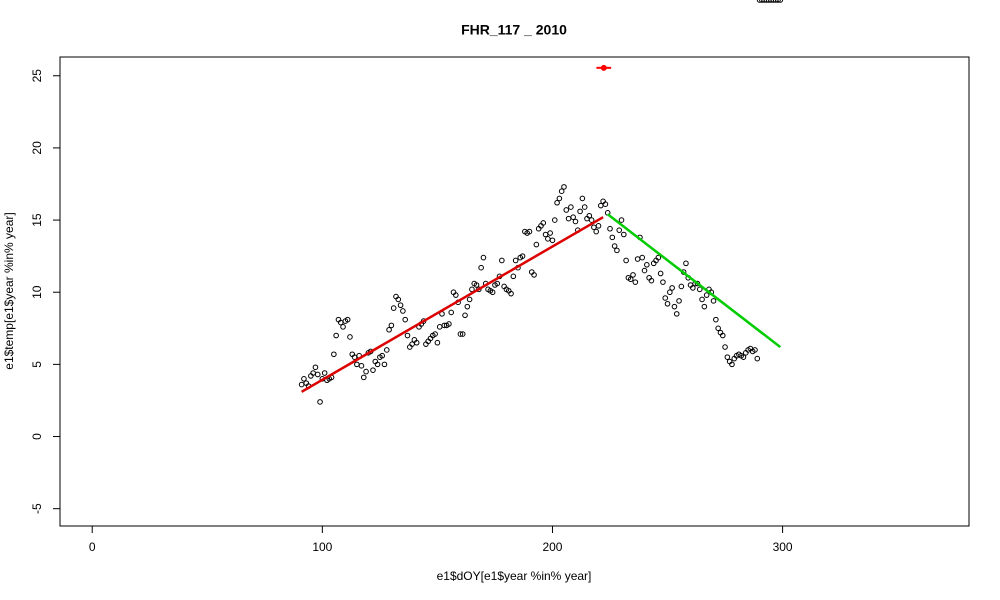 This screenshot has height=600, width=1000. What do you see at coordinates (37, 508) in the screenshot?
I see `y-tick-label: -5` at bounding box center [37, 508].